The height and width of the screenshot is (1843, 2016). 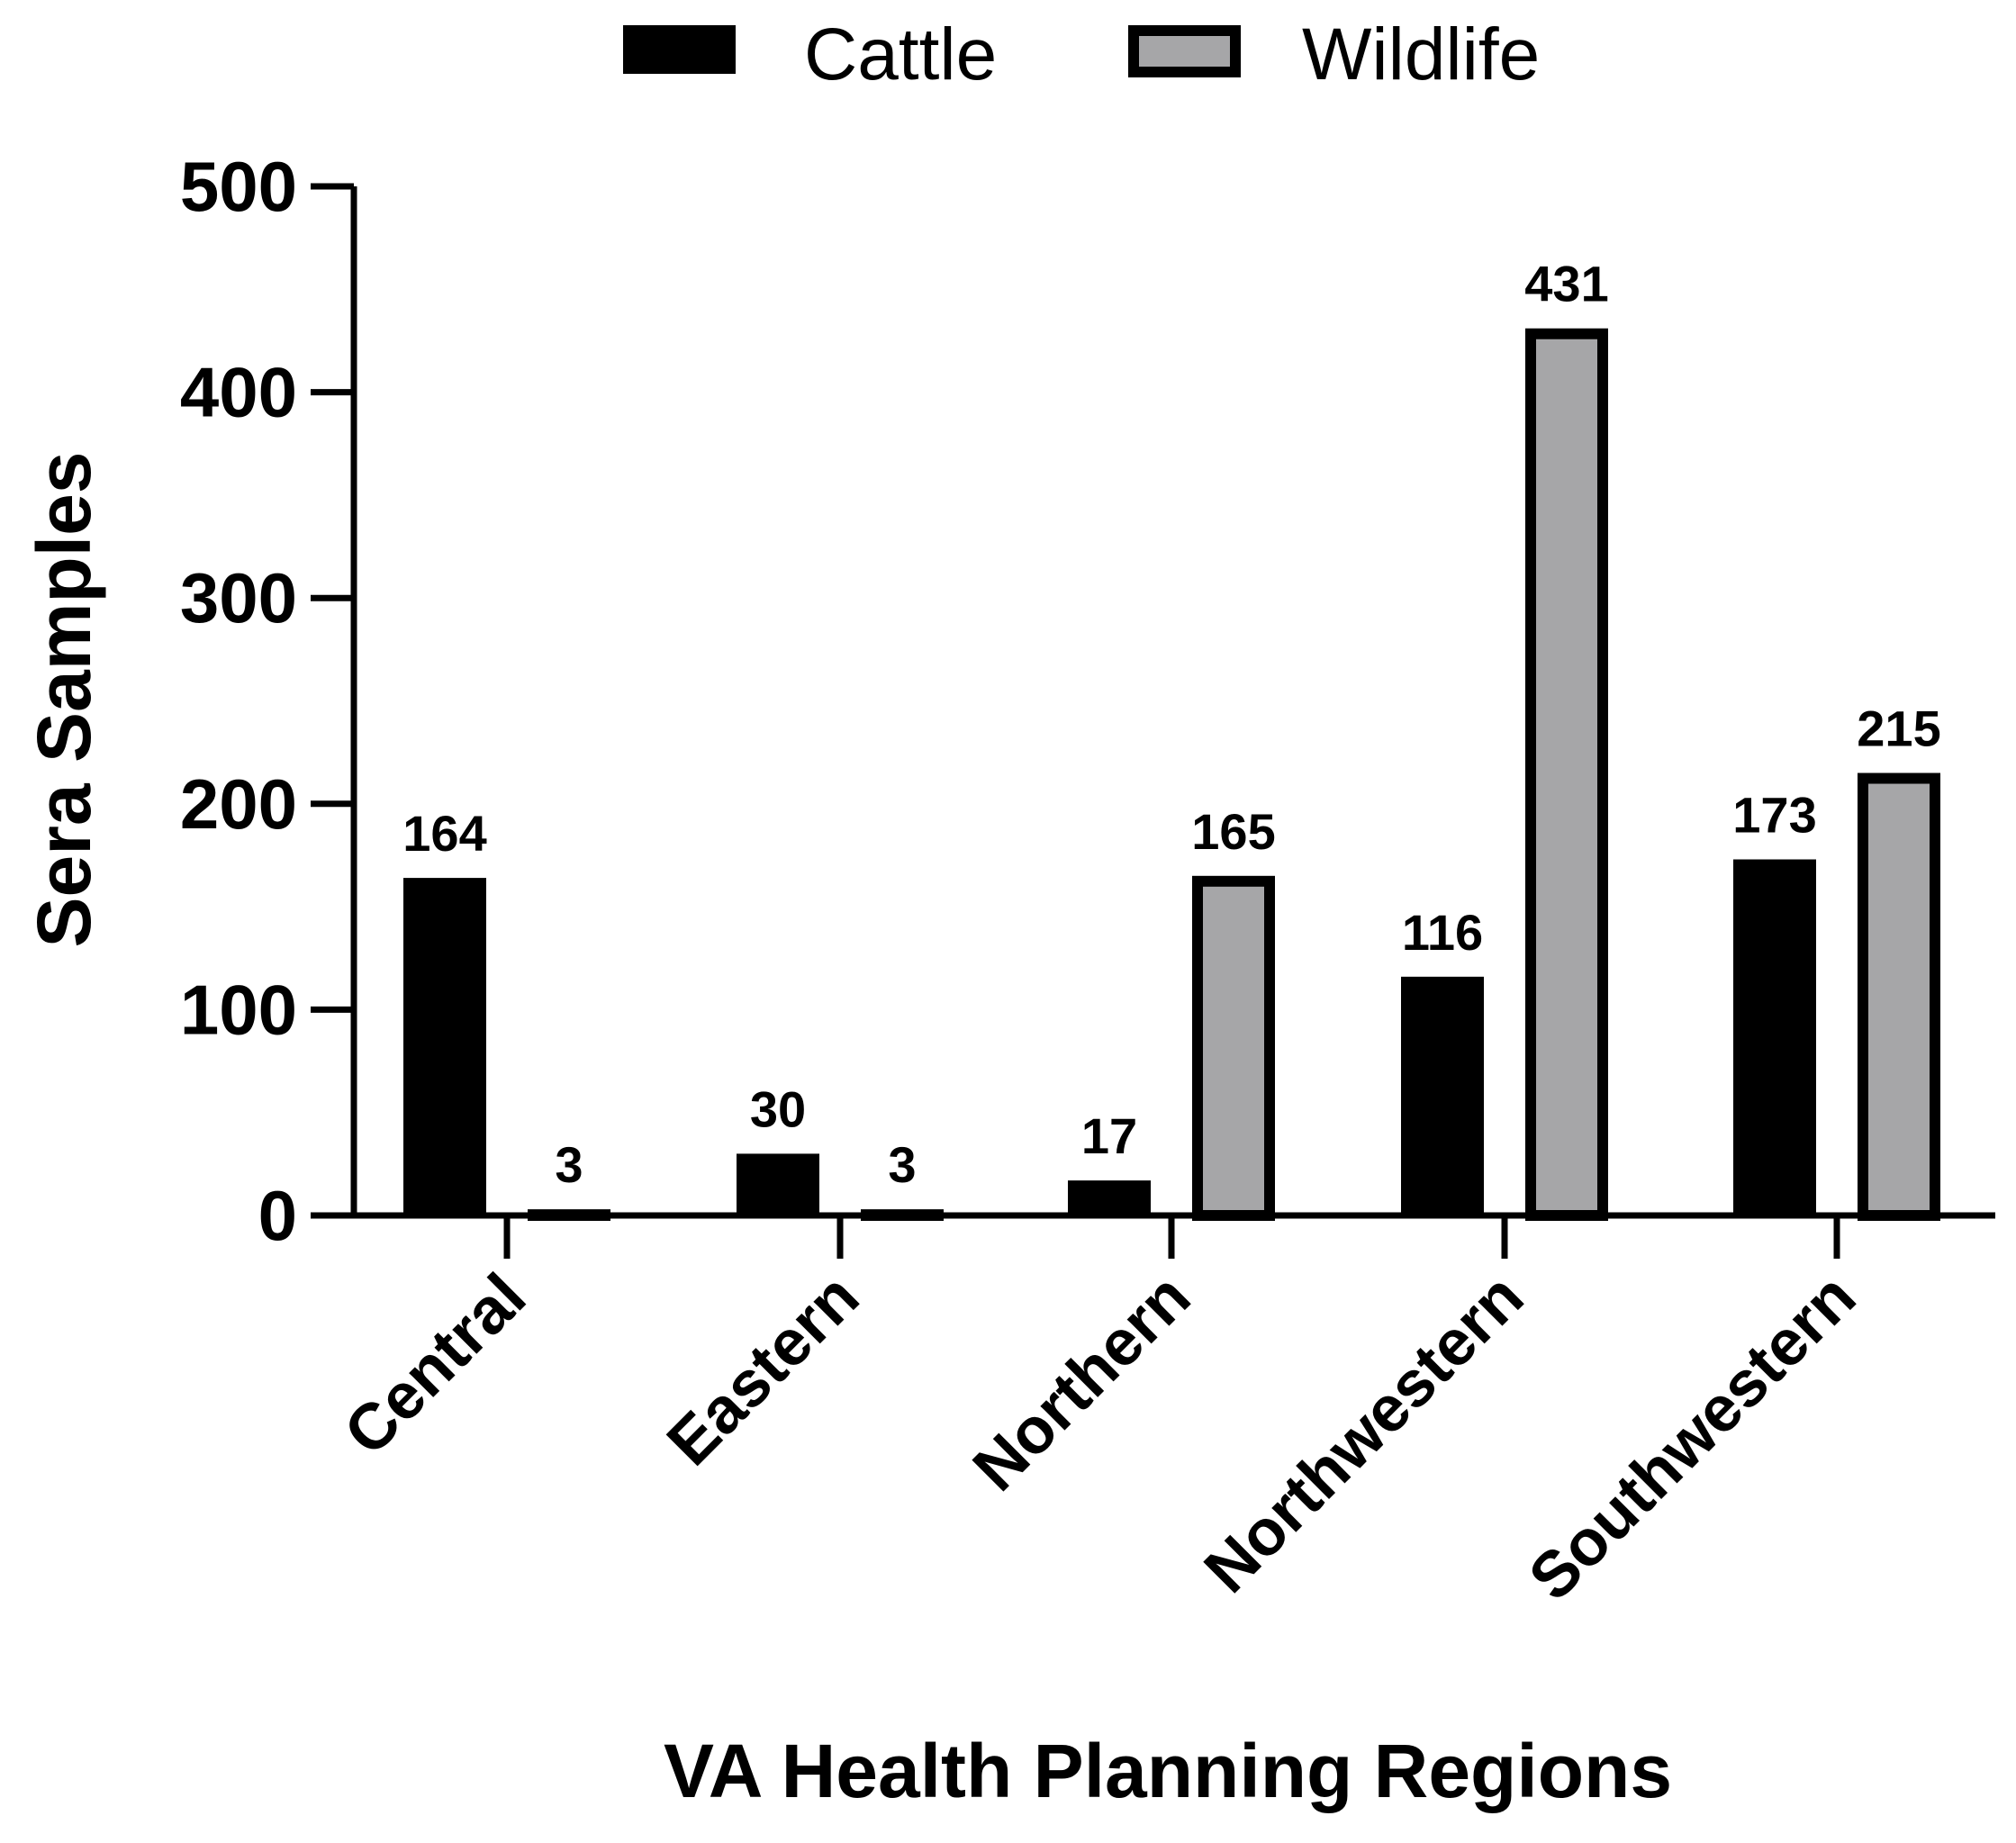 I want to click on y-tick-label-100: 100, so click(x=238, y=1009).